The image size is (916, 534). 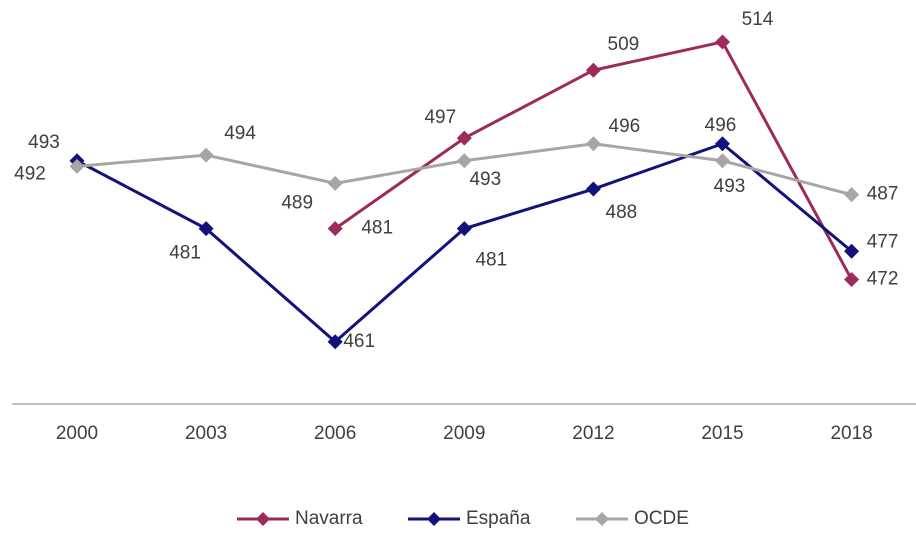 I want to click on x-tick-label: 2009, so click(x=464, y=433).